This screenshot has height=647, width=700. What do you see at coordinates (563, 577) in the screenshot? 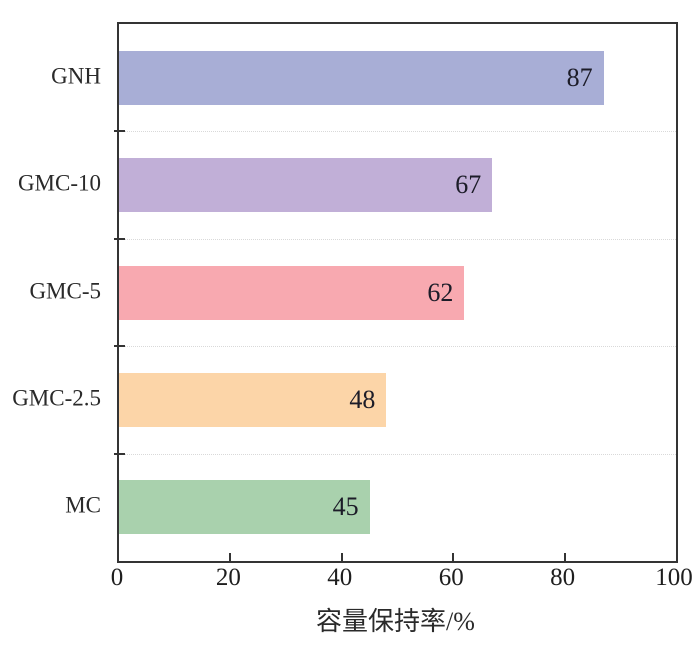
I see `x-tick-label-80: 80` at bounding box center [563, 577].